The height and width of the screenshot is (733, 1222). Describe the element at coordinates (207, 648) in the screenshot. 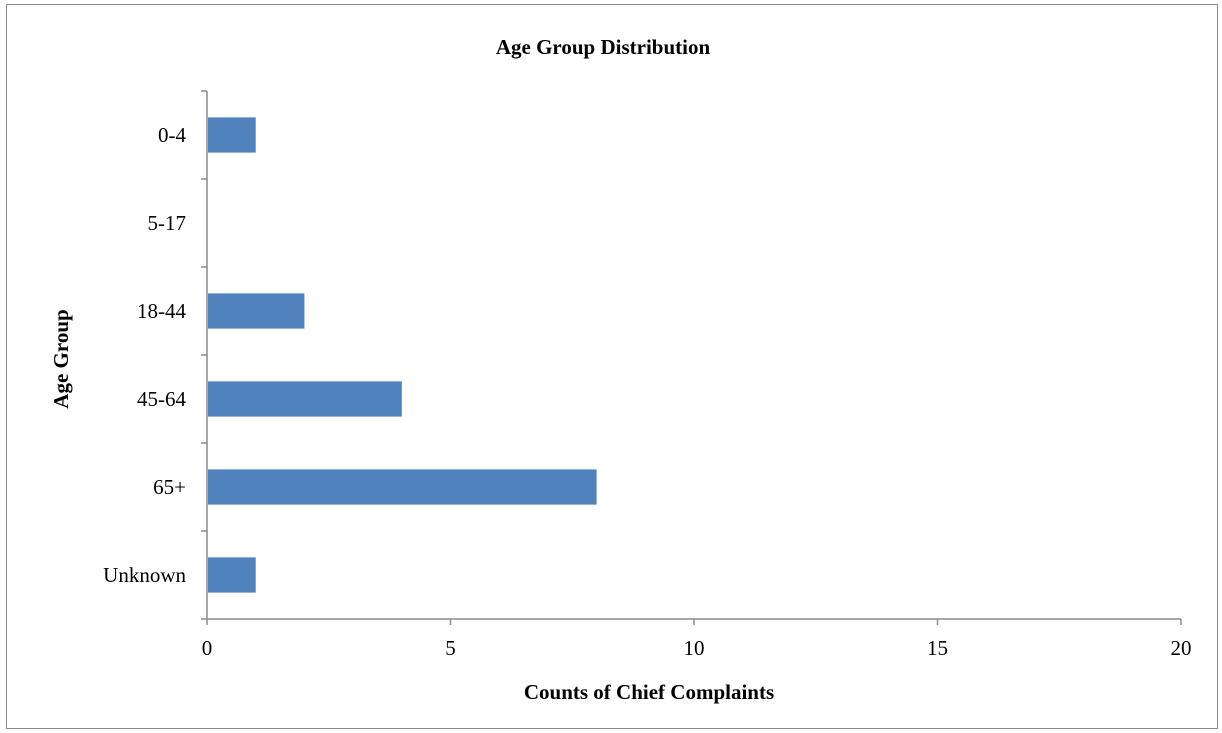

I see `x-tick-label: 0` at that location.